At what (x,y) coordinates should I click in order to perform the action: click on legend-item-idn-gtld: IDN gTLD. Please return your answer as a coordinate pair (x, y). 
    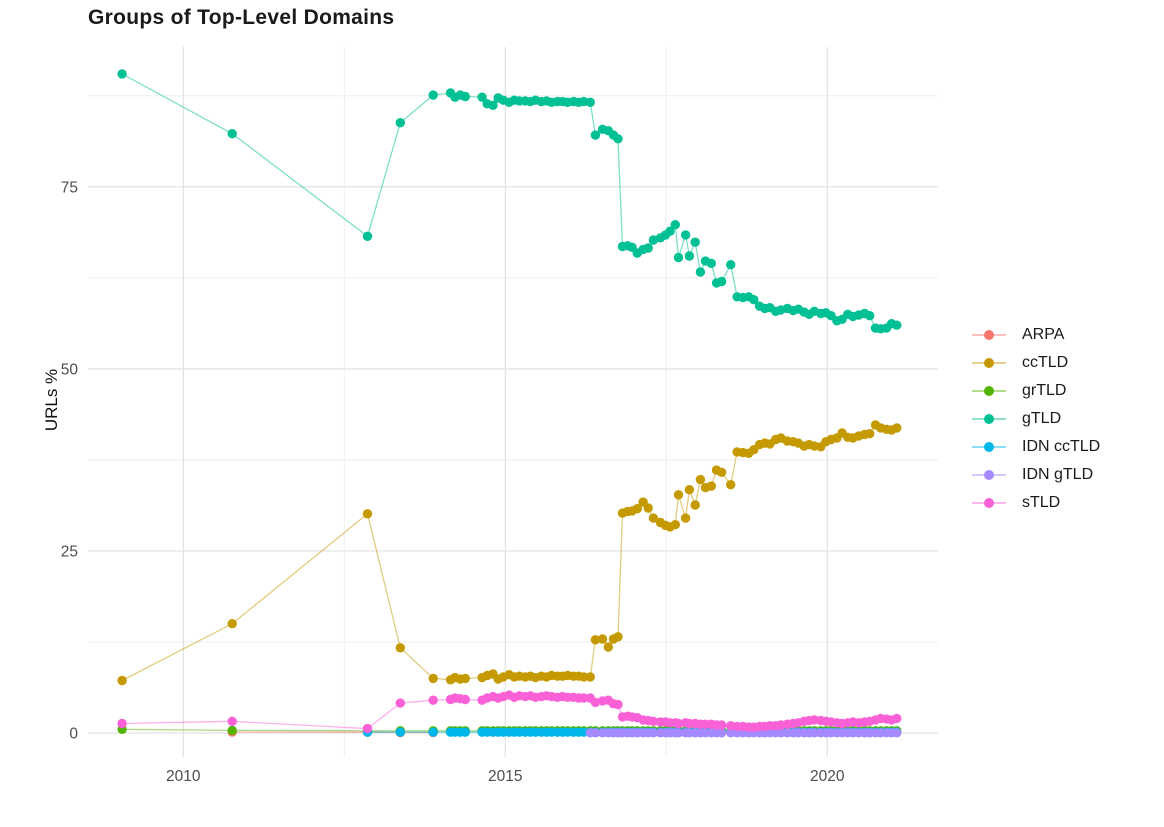
    Looking at the image, I should click on (1036, 475).